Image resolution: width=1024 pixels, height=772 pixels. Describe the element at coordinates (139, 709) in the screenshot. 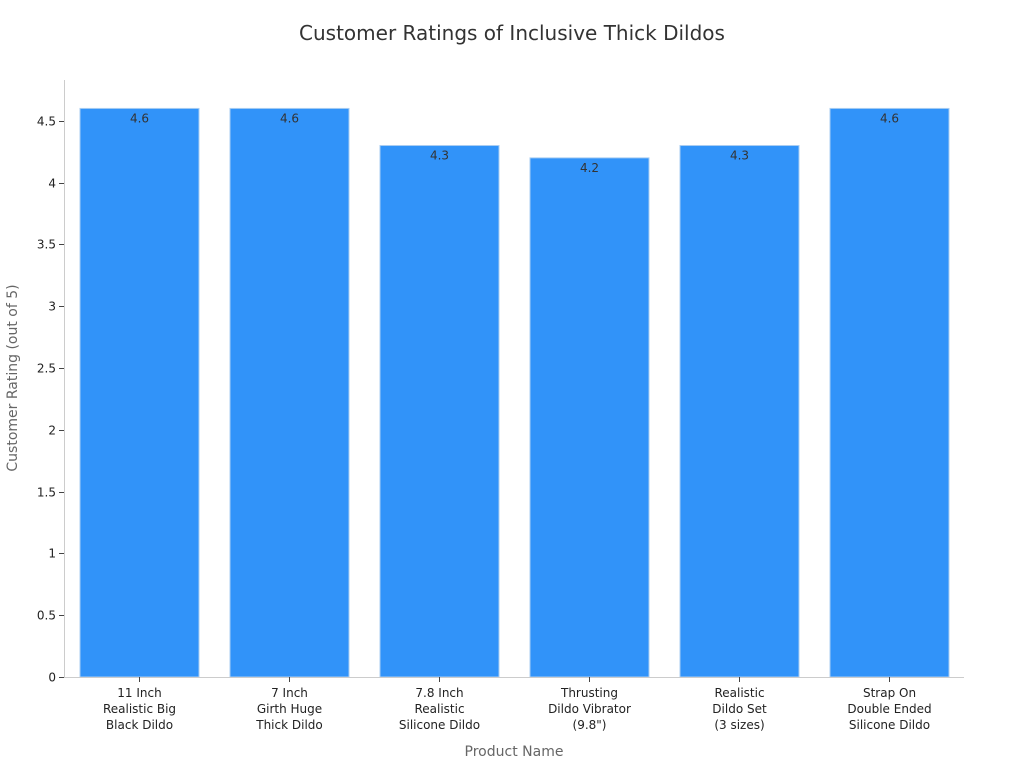

I see `x-tick-label: 11 Inch Realistic Big Black Dildo` at that location.